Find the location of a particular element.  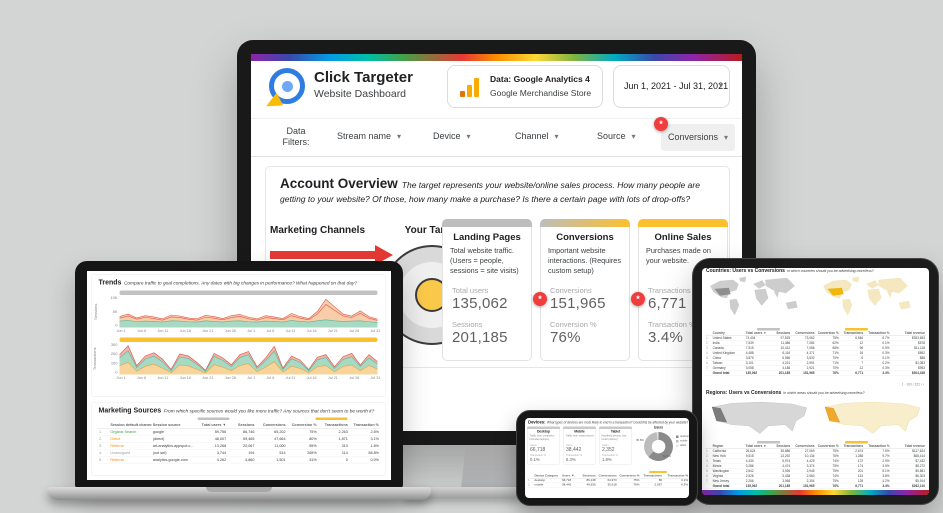

table-cell: 0.0% is located at coordinates (365, 460).